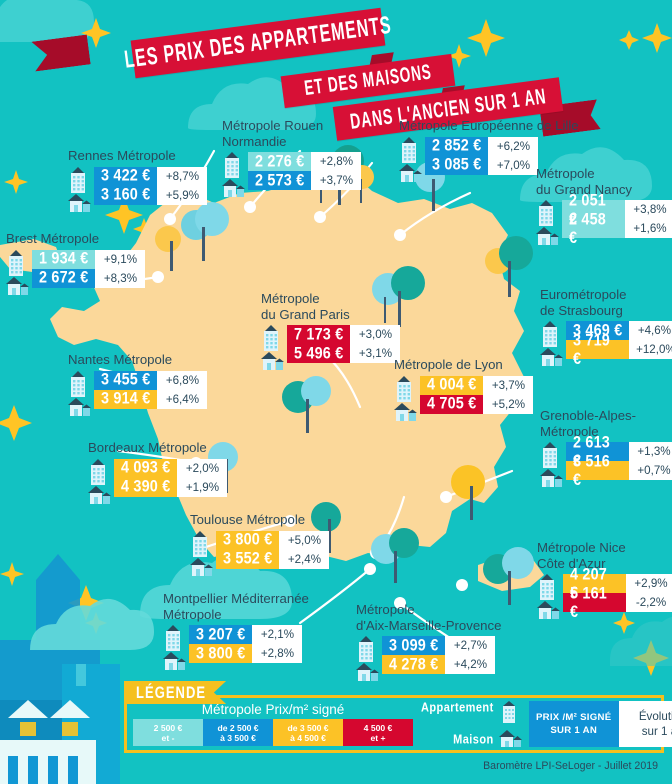 The width and height of the screenshot is (672, 784). What do you see at coordinates (146, 487) in the screenshot?
I see `house-price: 4 390 €` at bounding box center [146, 487].